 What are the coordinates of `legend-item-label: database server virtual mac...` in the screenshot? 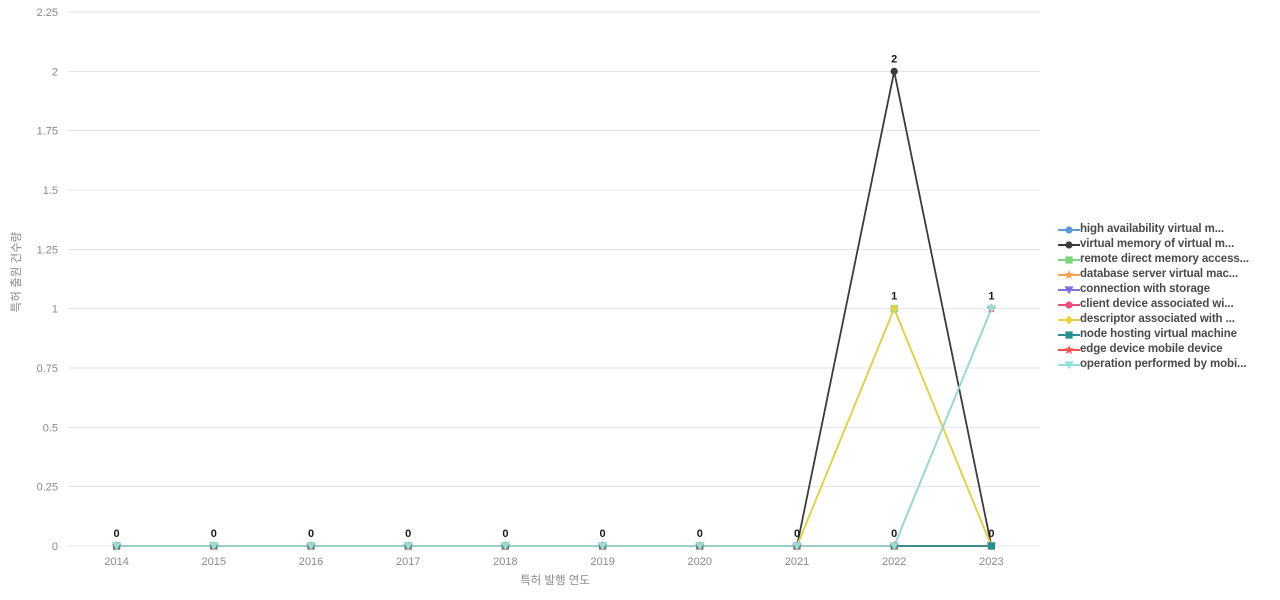 It's located at (1159, 274).